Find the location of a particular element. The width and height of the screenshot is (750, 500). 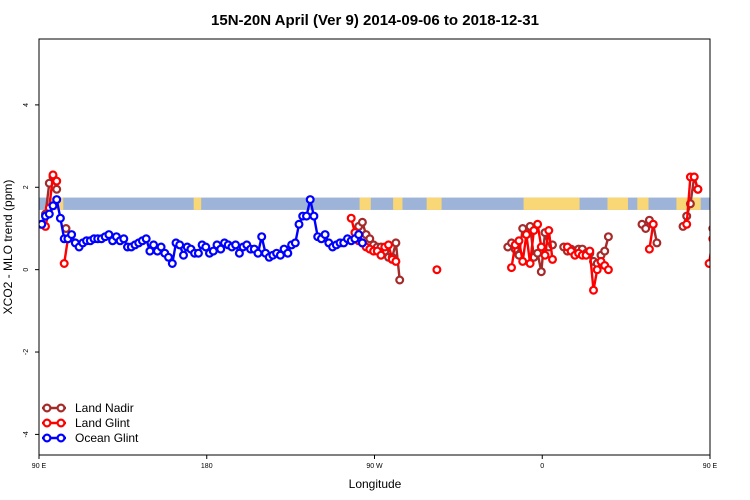

legend-item-land-nadir: Land Nadir is located at coordinates (88, 408).